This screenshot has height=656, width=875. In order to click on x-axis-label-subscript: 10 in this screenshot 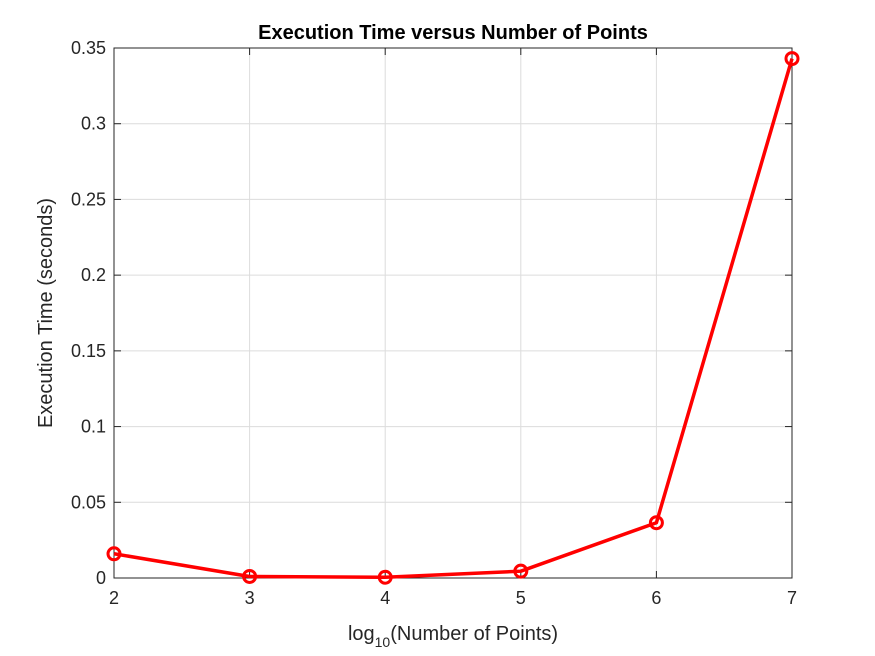, I will do `click(383, 642)`.